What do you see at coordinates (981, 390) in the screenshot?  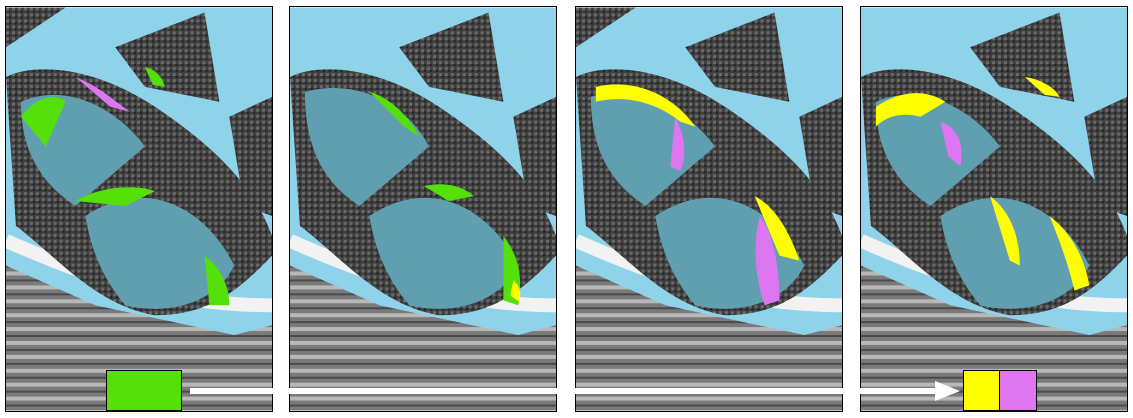 I see `legend-swatch-yellow` at bounding box center [981, 390].